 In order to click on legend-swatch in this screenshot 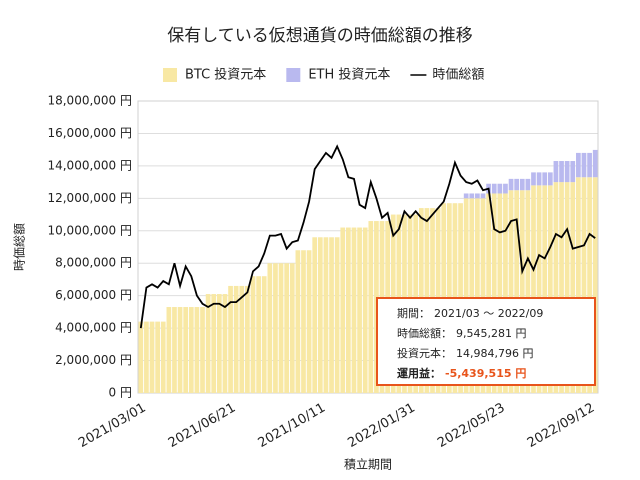, I will do `click(293, 75)`.